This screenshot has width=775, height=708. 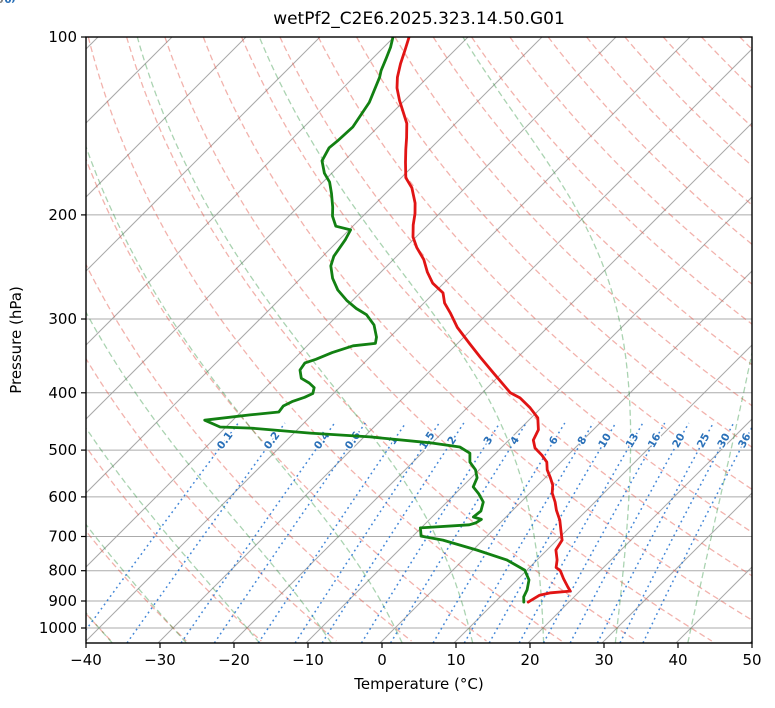 What do you see at coordinates (751, 660) in the screenshot?
I see `svg-text: 50` at bounding box center [751, 660].